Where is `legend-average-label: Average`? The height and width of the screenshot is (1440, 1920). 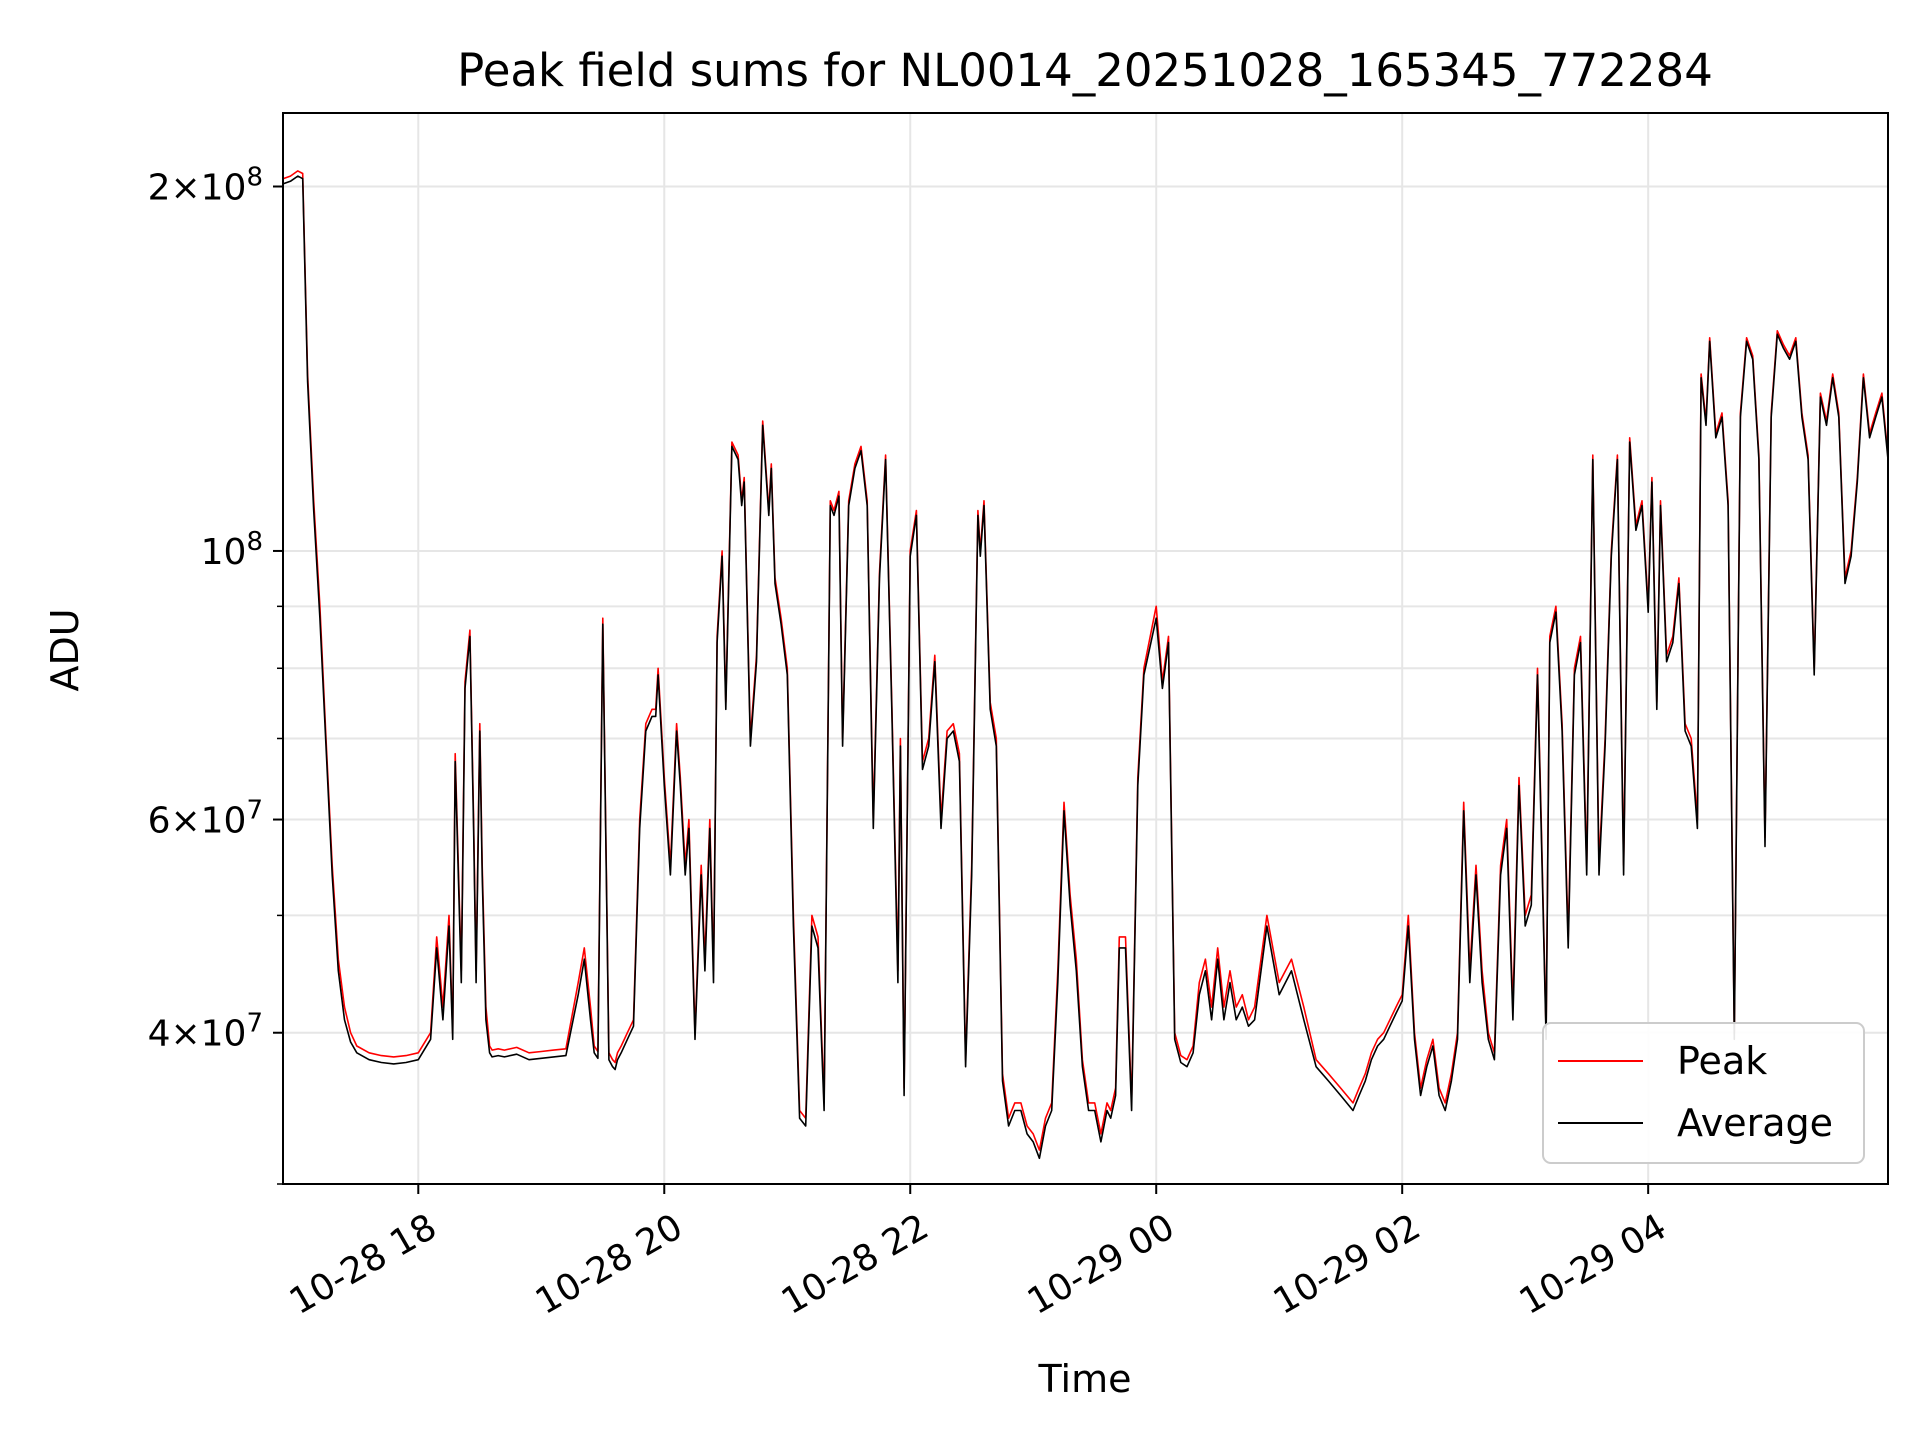 legend-average-label: Average is located at coordinates (1755, 1123).